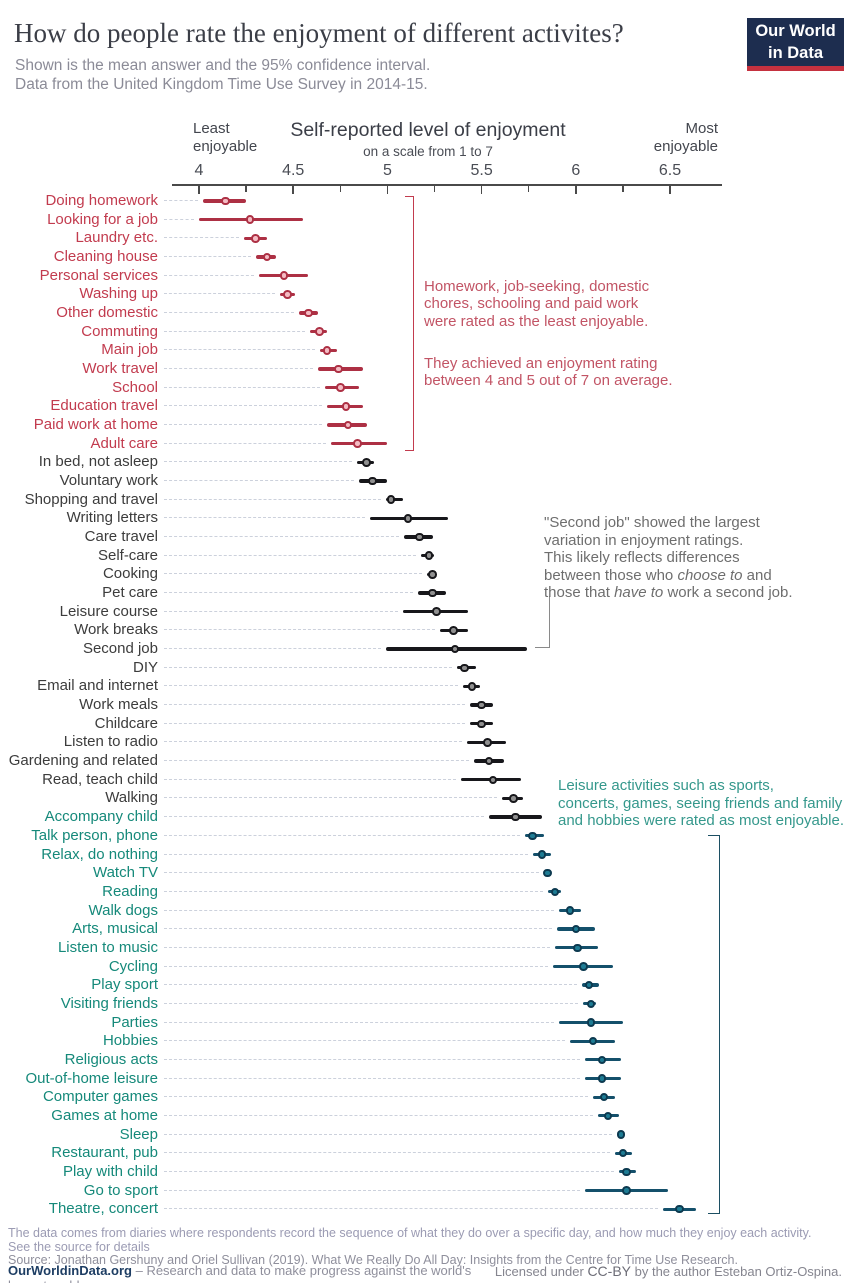  Describe the element at coordinates (120, 649) in the screenshot. I see `activity-label: Second job` at that location.